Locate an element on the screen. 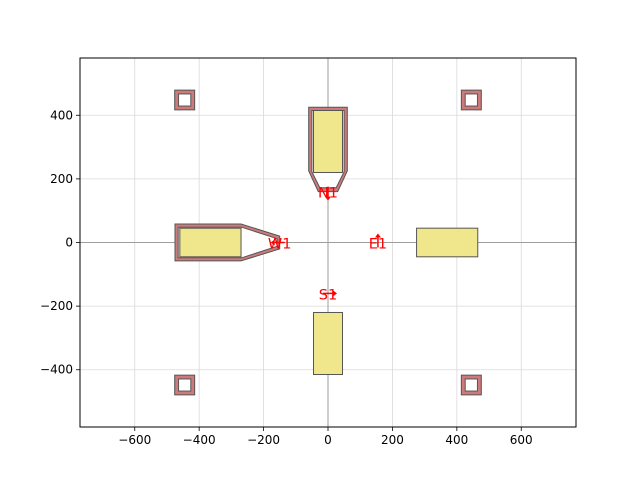  y-tick-label: 0 is located at coordinates (69, 243).